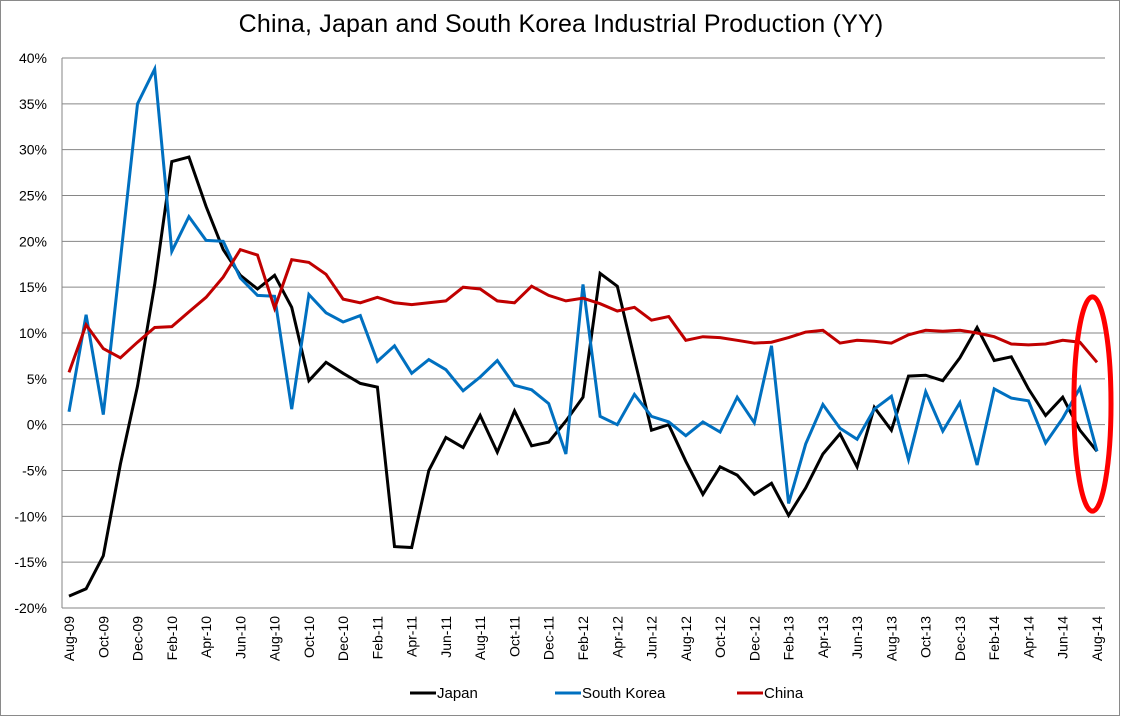 The width and height of the screenshot is (1122, 718). I want to click on x-tick-label: Feb-13, so click(789, 638).